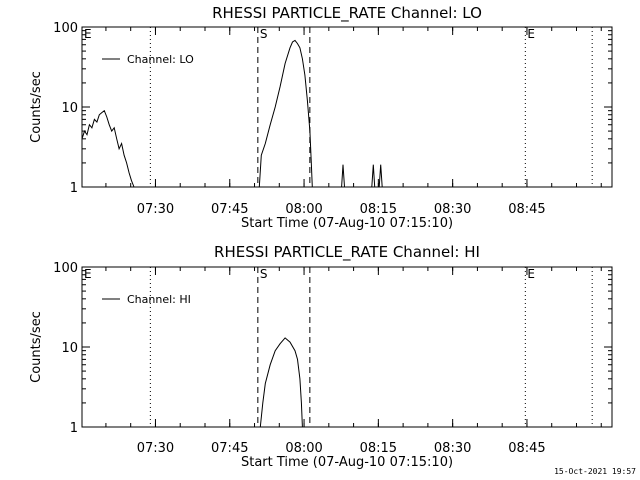  What do you see at coordinates (74, 188) in the screenshot?
I see `panel1-y-tick-label: 1` at bounding box center [74, 188].